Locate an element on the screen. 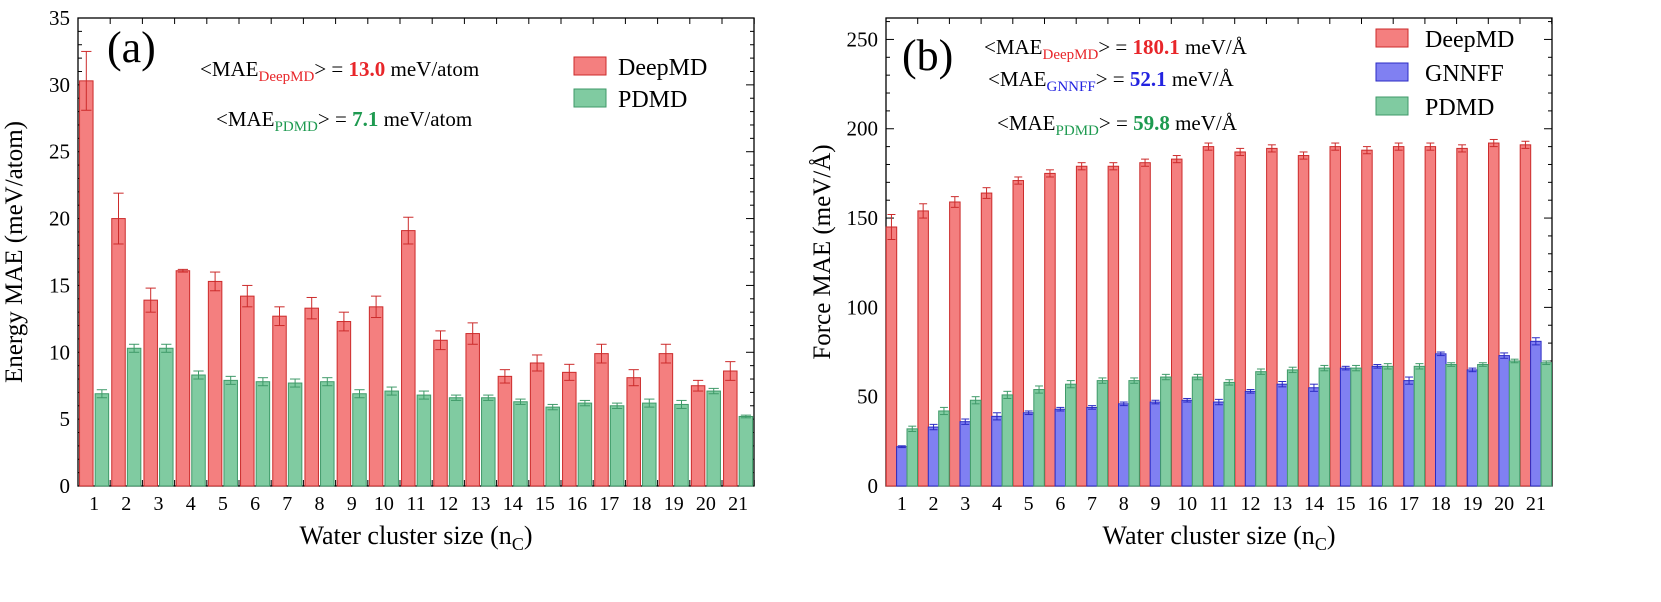 This screenshot has width=1661, height=602. x-axis-label-main: Water cluster size (n is located at coordinates (1209, 535).